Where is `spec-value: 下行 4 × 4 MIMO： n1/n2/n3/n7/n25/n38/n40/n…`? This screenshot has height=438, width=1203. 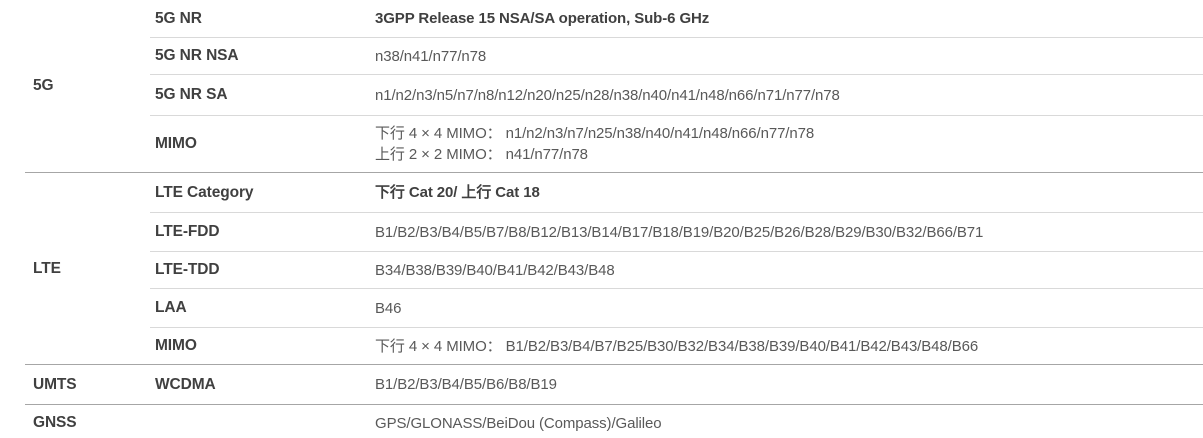
spec-value: 下行 4 × 4 MIMO： n1/n2/n3/n7/n25/n38/n40/n… is located at coordinates (789, 144).